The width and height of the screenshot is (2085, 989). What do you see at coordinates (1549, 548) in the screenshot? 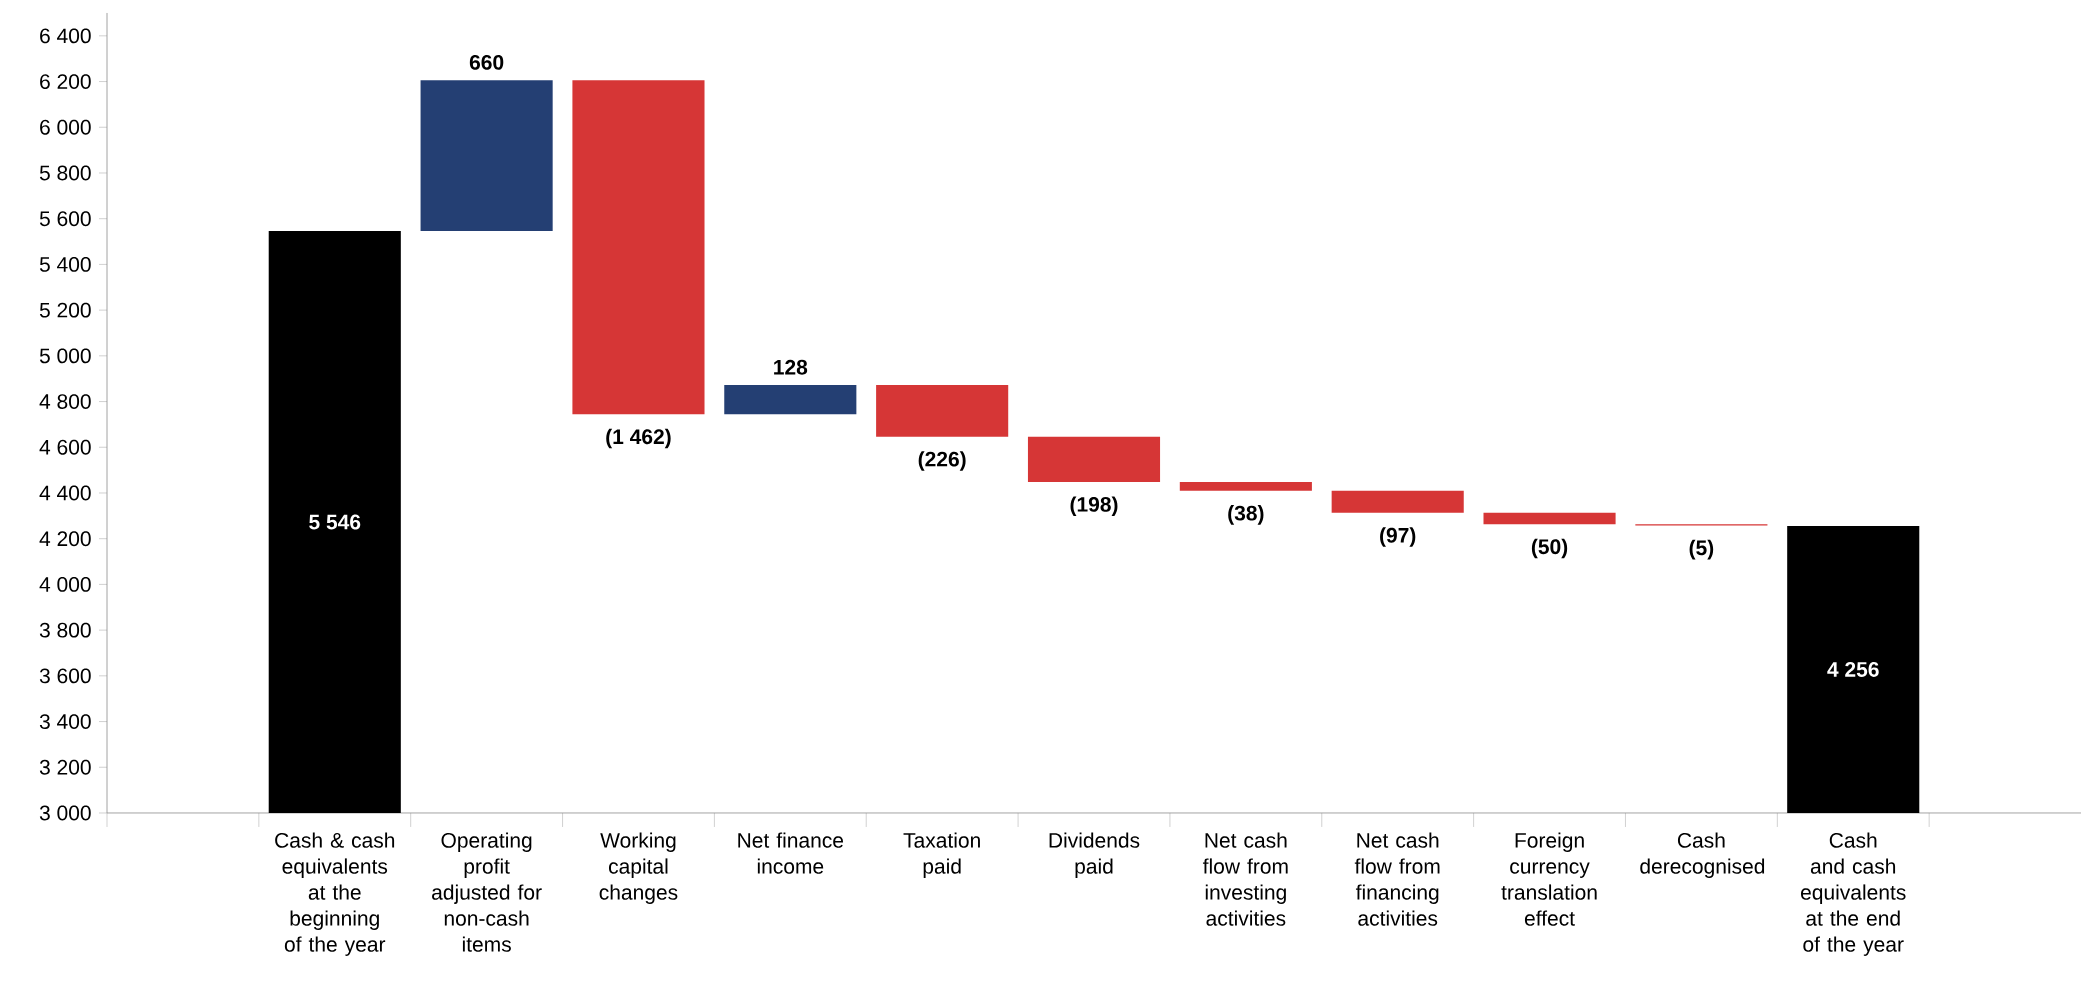
I see `data-label: (50)` at bounding box center [1549, 548].